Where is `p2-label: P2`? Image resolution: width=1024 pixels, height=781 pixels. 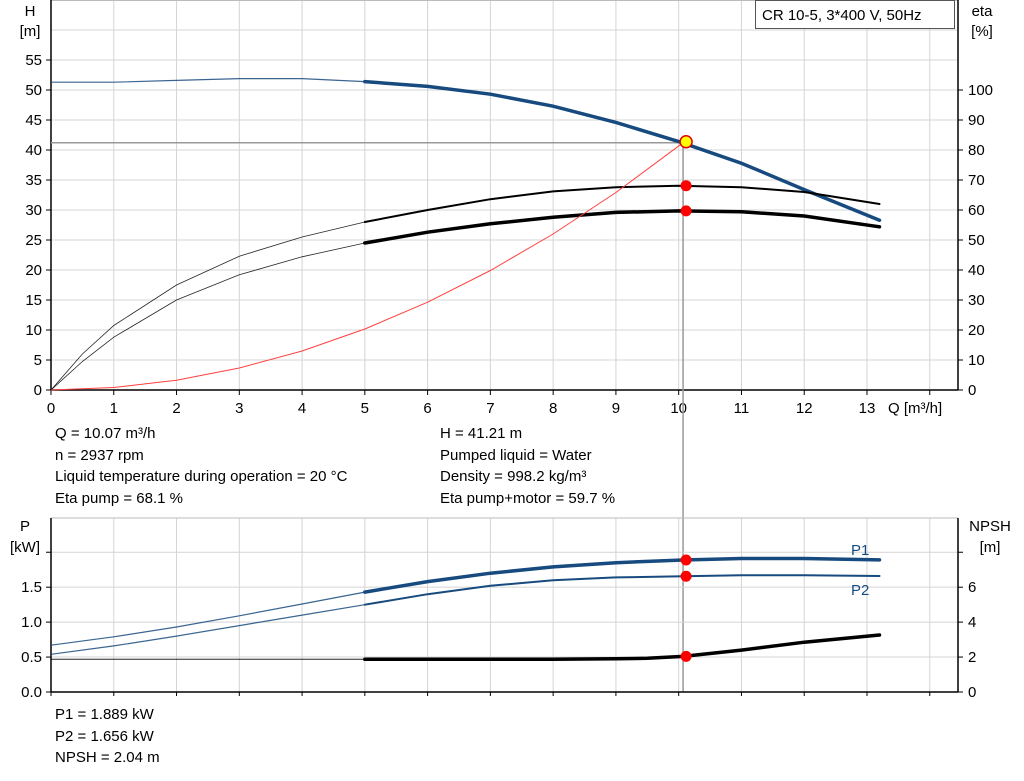
p2-label: P2 is located at coordinates (860, 590).